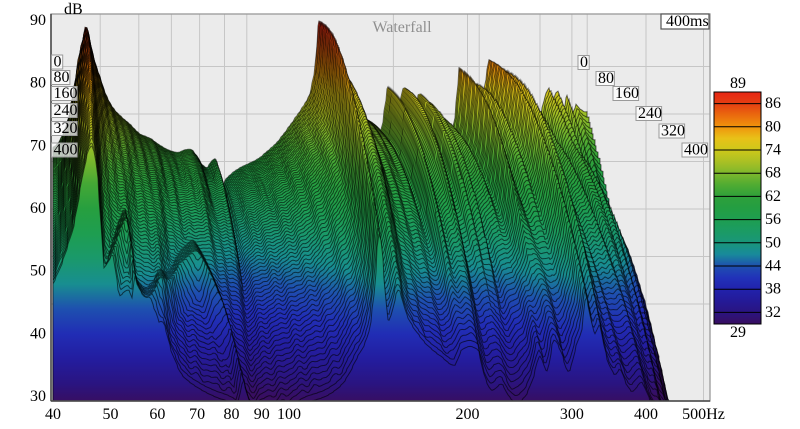 The width and height of the screenshot is (800, 429). What do you see at coordinates (402, 27) in the screenshot?
I see `svg-text: Waterfall` at bounding box center [402, 27].